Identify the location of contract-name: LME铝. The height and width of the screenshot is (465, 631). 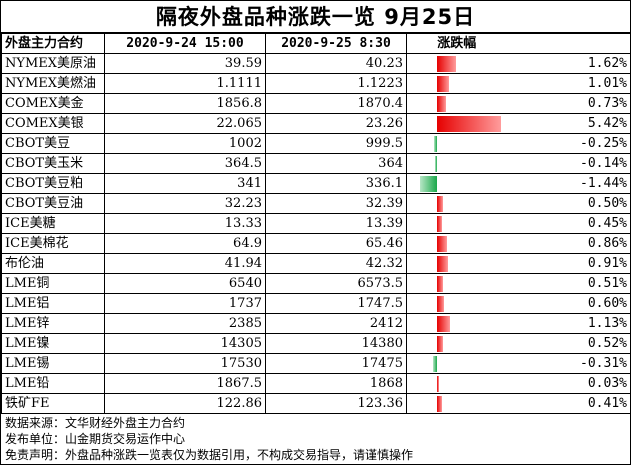
(53, 303).